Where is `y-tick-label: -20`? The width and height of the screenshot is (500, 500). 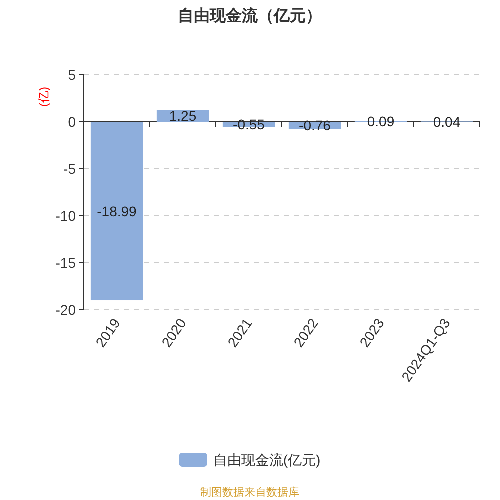
y-tick-label: -20 is located at coordinates (66, 310).